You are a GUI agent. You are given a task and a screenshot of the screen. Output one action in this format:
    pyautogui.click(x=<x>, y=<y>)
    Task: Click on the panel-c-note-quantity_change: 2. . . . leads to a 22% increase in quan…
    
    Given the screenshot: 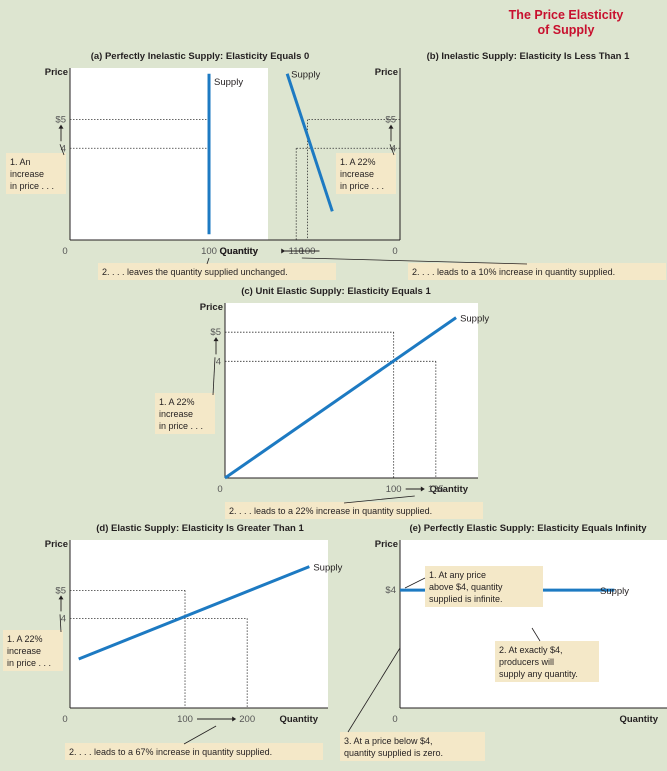 What is the action you would take?
    pyautogui.click(x=330, y=511)
    